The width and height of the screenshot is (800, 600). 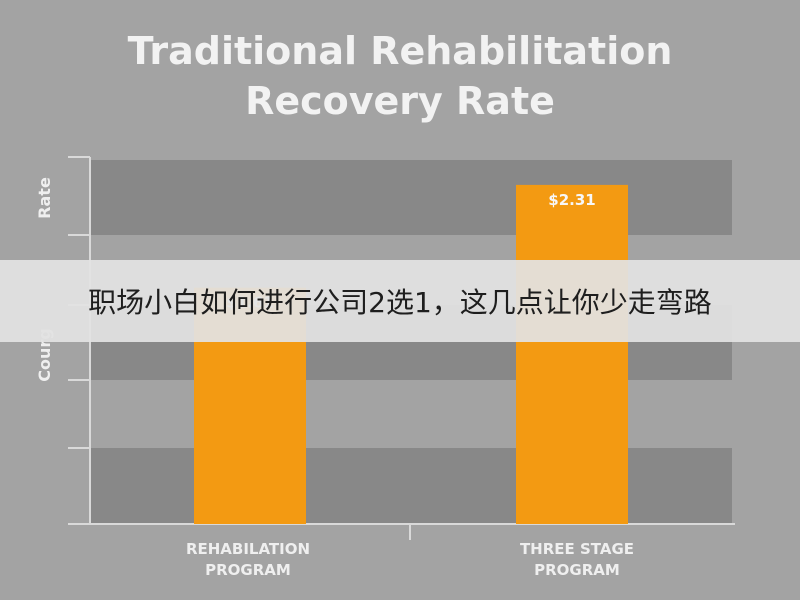 What do you see at coordinates (410, 559) in the screenshot?
I see `category-labels: REHABILATION PROGRAM THREE STAGE PROGRAM` at bounding box center [410, 559].